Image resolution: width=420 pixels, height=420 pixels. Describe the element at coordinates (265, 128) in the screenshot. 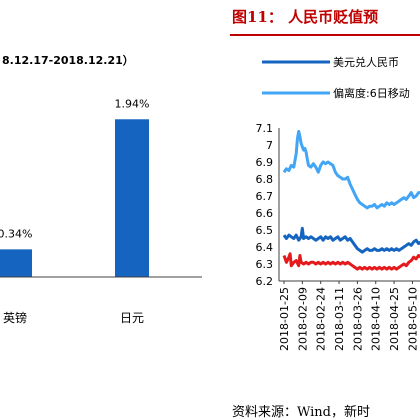

I see `y-tick-label: 7.1` at that location.